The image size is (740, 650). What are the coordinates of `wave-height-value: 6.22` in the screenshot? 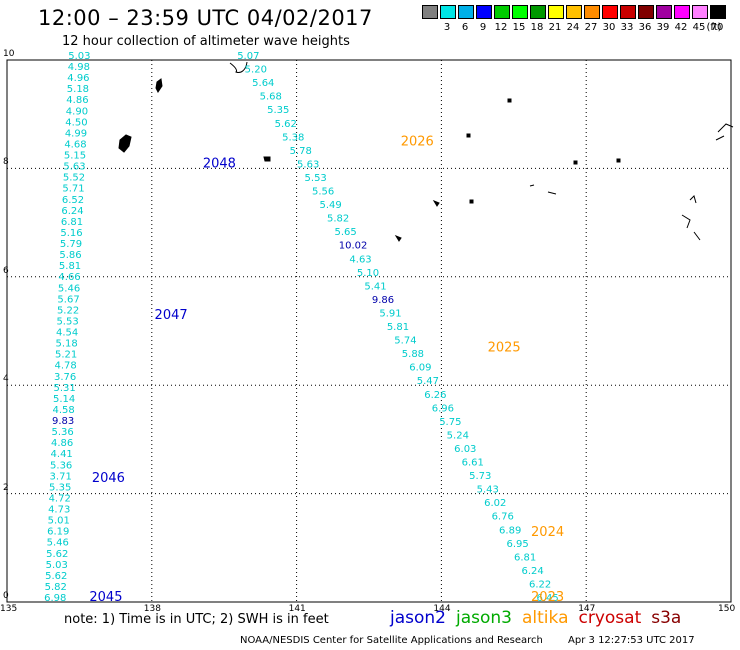 It's located at (540, 584).